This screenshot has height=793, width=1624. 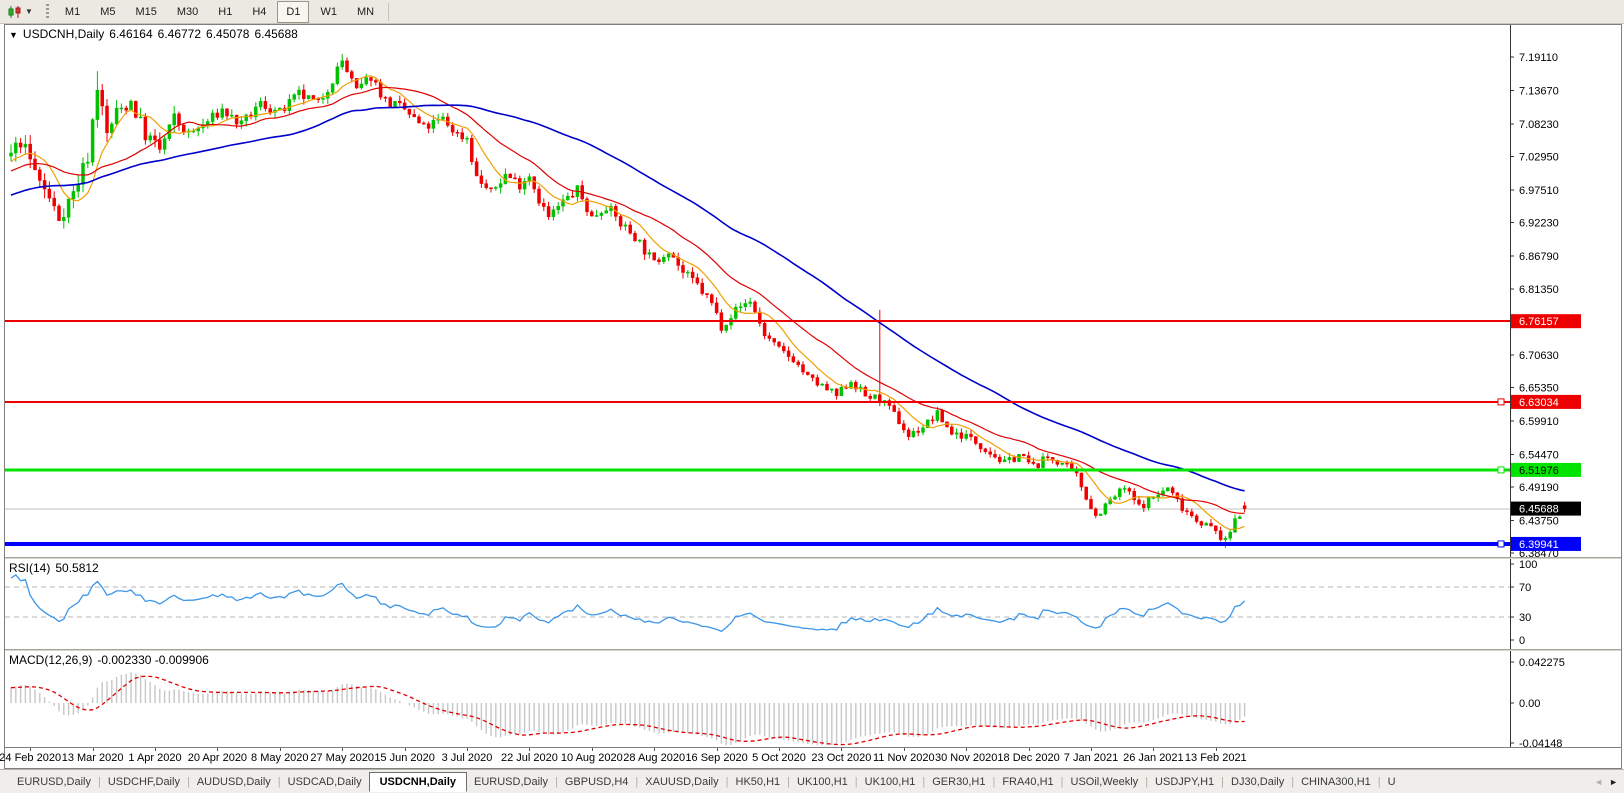 What do you see at coordinates (1258, 781) in the screenshot?
I see `chart-tab-15: DJ30,Daily` at bounding box center [1258, 781].